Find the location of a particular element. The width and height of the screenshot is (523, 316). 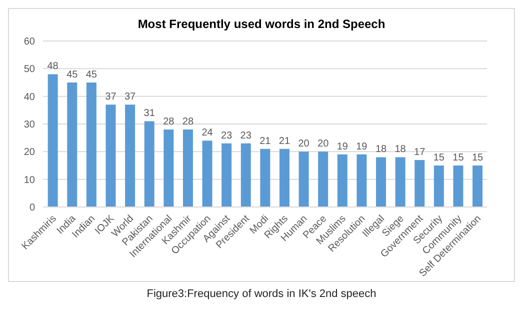

y-tick-label: 20 is located at coordinates (30, 152).